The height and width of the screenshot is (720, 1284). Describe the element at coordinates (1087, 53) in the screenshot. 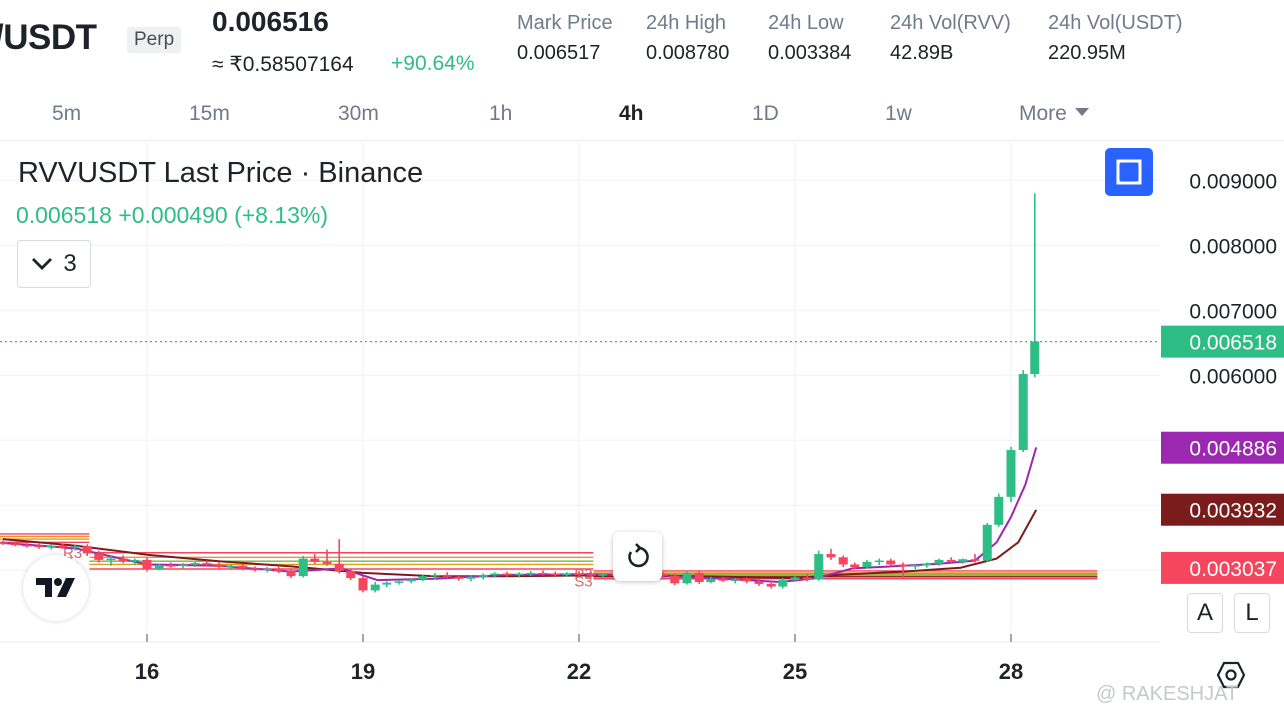

I see `stat-value: 220.95M` at that location.